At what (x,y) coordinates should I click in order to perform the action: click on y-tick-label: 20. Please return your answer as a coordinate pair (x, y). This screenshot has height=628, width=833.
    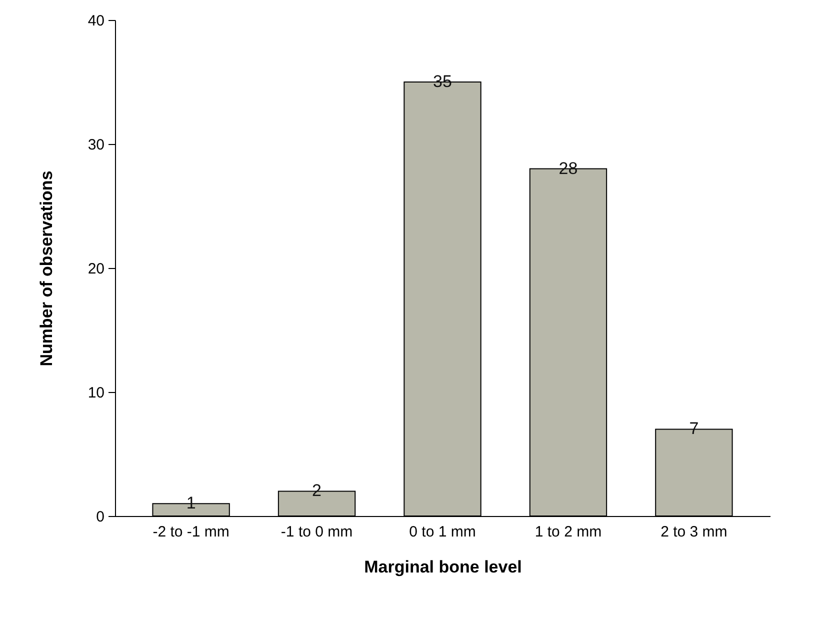
    Looking at the image, I should click on (96, 269).